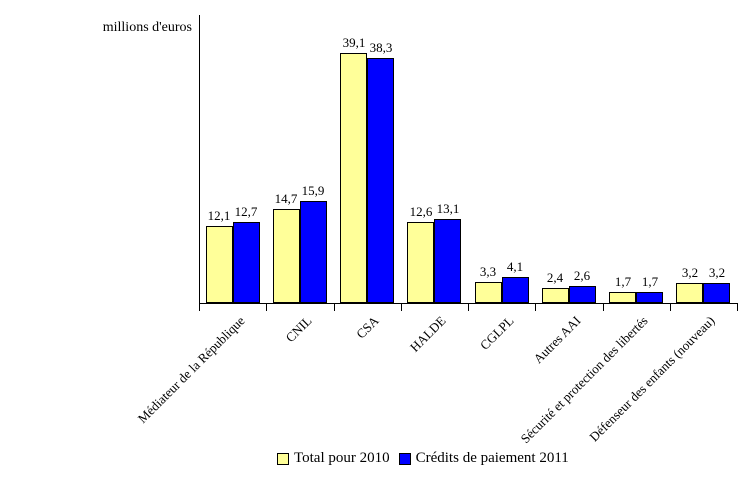 The height and width of the screenshot is (484, 742). I want to click on legend: Total pour 2010 Crédits de paiement 2011, so click(423, 458).